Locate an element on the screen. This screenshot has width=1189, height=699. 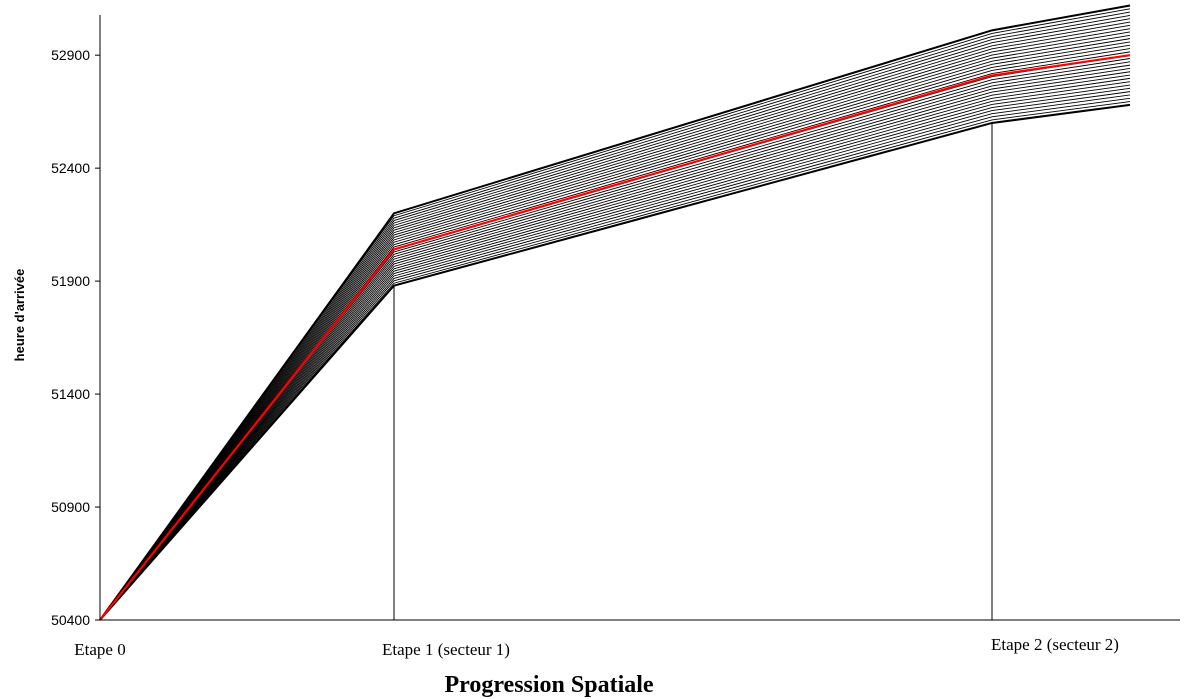
y-tick-labels: 50400 50900 51400 51900 52400 52900 is located at coordinates (75, 337).